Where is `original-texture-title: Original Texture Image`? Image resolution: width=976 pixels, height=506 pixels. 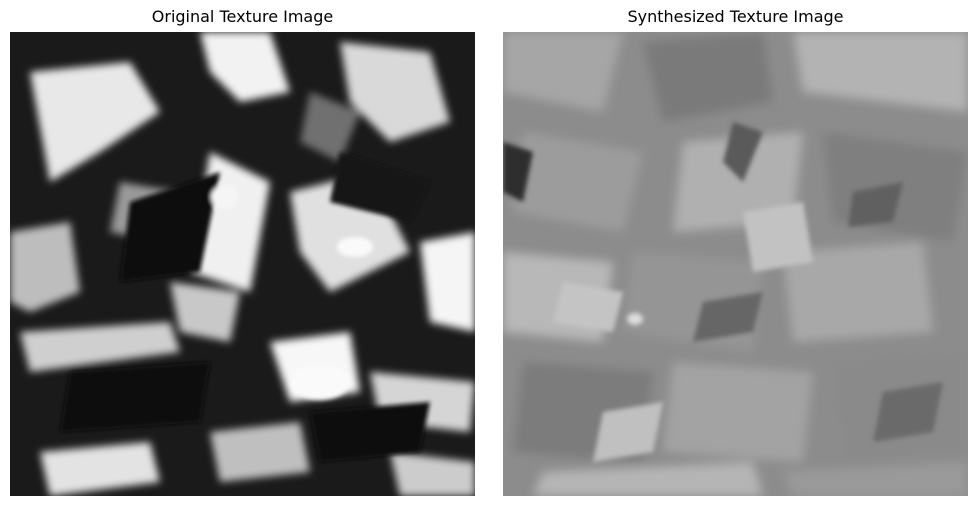
original-texture-title: Original Texture Image is located at coordinates (242, 16).